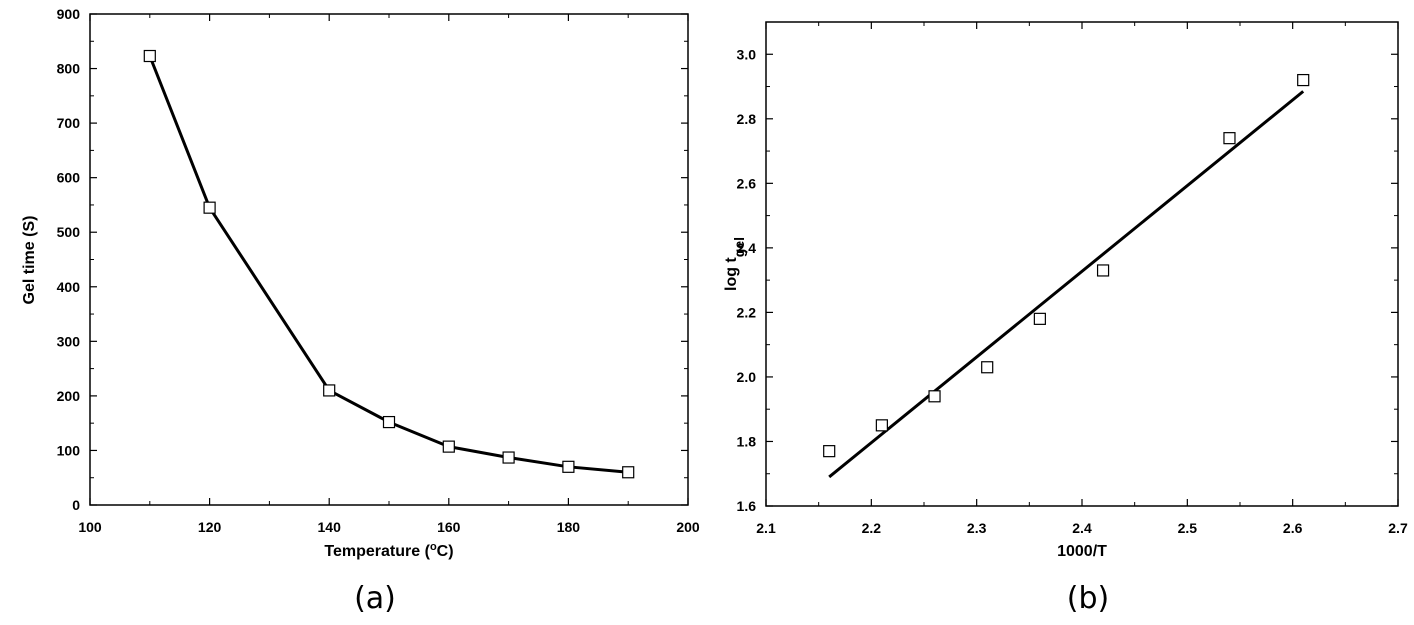 The image size is (1414, 625). What do you see at coordinates (90, 527) in the screenshot?
I see `x-tick-label: 100` at bounding box center [90, 527].